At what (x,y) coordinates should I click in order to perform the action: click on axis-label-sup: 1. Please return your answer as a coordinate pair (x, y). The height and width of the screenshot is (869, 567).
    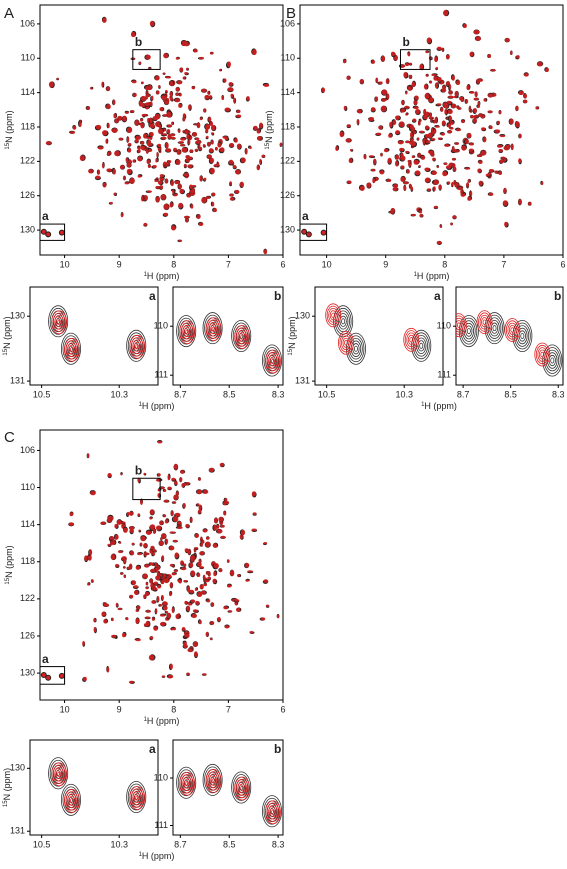
    Looking at the image, I should click on (146, 275).